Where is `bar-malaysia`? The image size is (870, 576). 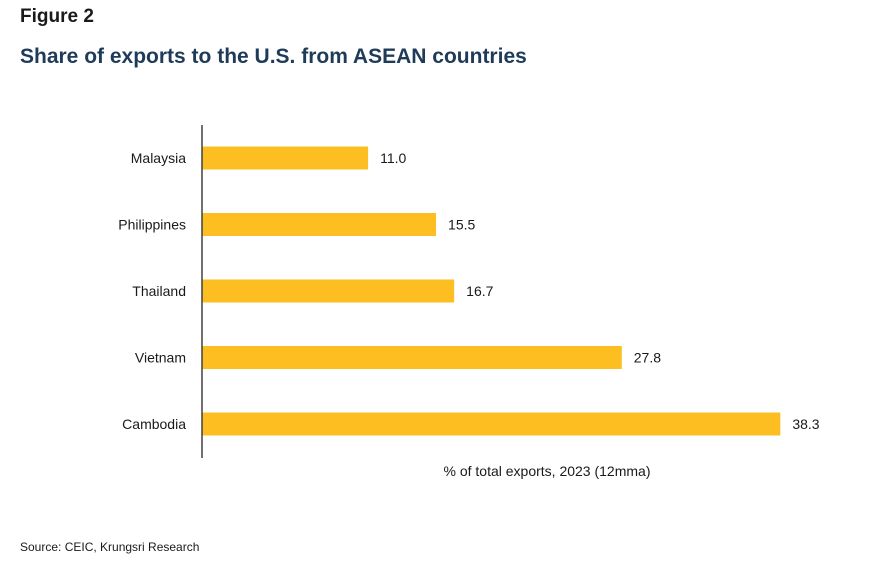
bar-malaysia is located at coordinates (285, 158).